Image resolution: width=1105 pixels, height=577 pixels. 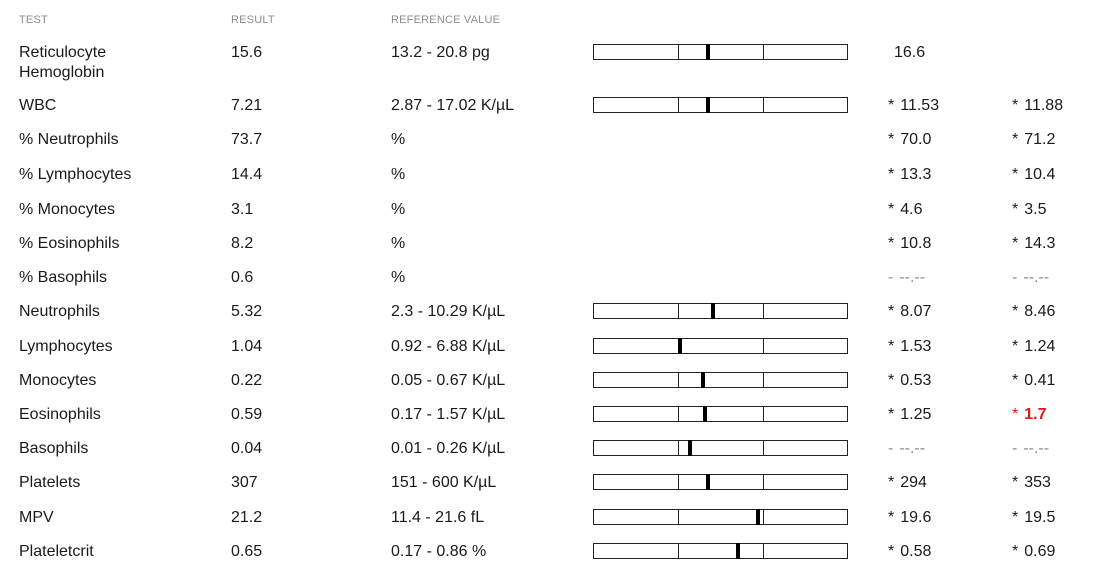 I want to click on table-header: TEST RESULT REFERENCE VALUE, so click(x=552, y=22).